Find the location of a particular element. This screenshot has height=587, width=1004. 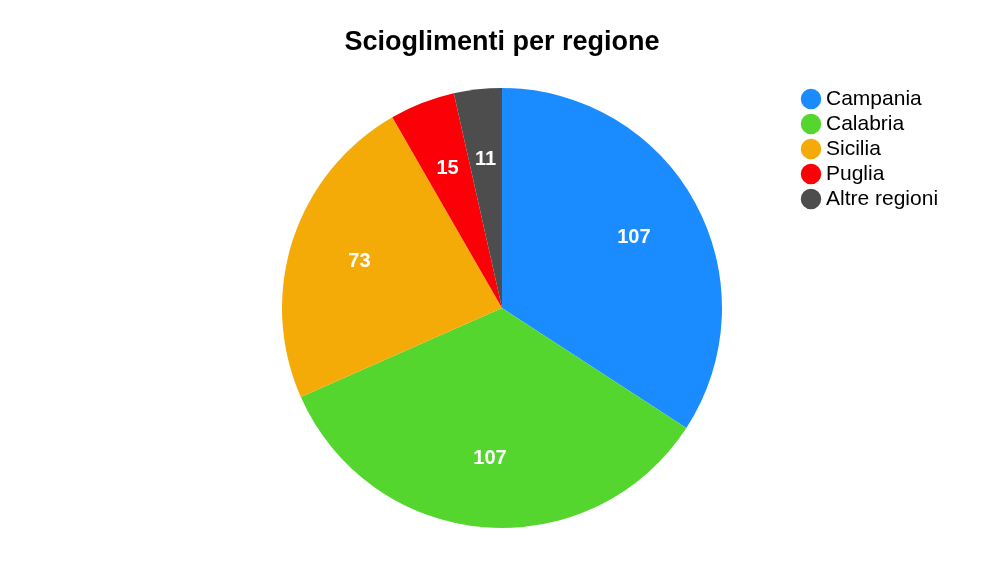

data-label: 11 is located at coordinates (485, 157).